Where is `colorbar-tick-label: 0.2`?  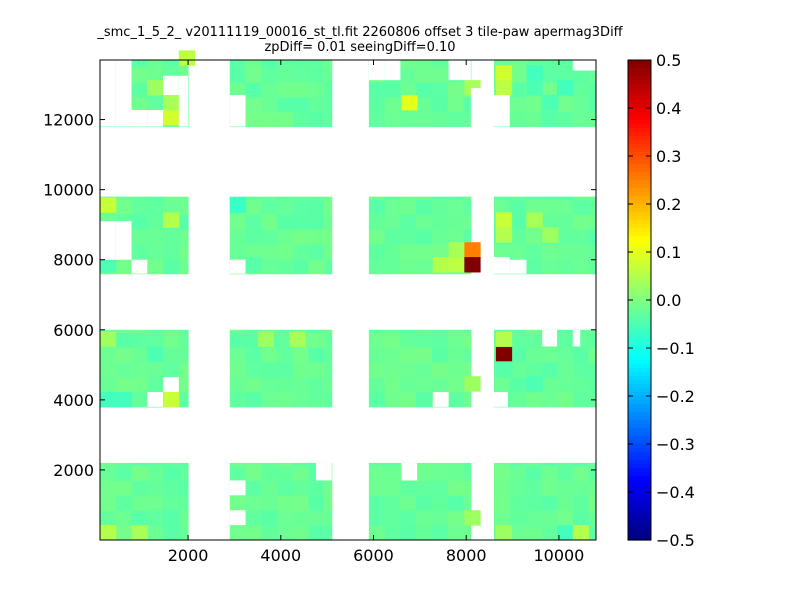 colorbar-tick-label: 0.2 is located at coordinates (668, 204).